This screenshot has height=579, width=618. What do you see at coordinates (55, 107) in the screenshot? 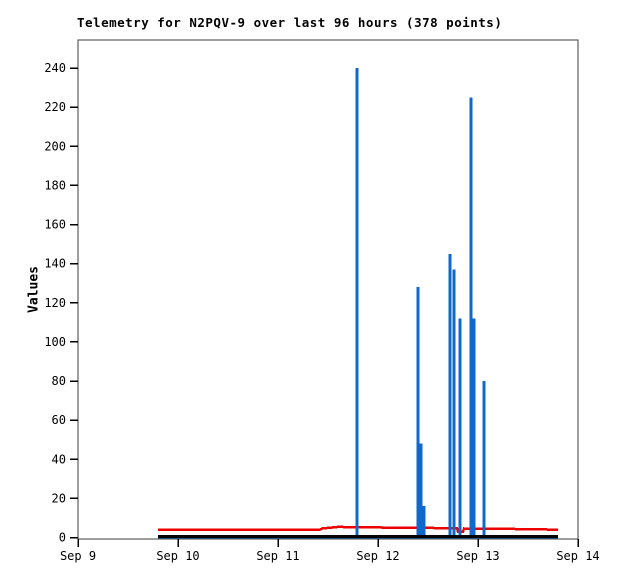
I see `y-tick-label: 220` at bounding box center [55, 107].